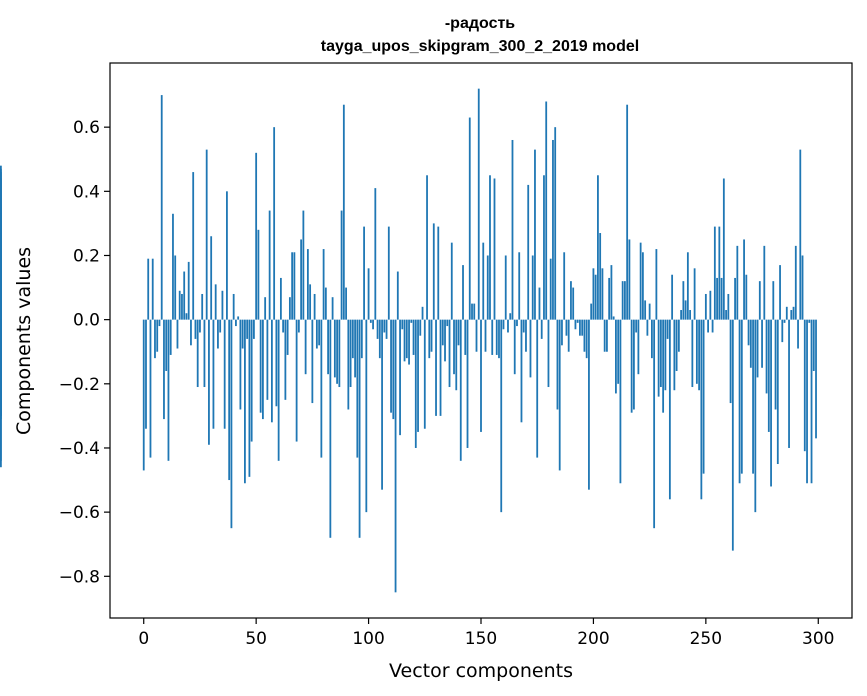 Image resolution: width=867 pixels, height=696 pixels. Describe the element at coordinates (1, 276) in the screenshot. I see `bar-undefined` at that location.